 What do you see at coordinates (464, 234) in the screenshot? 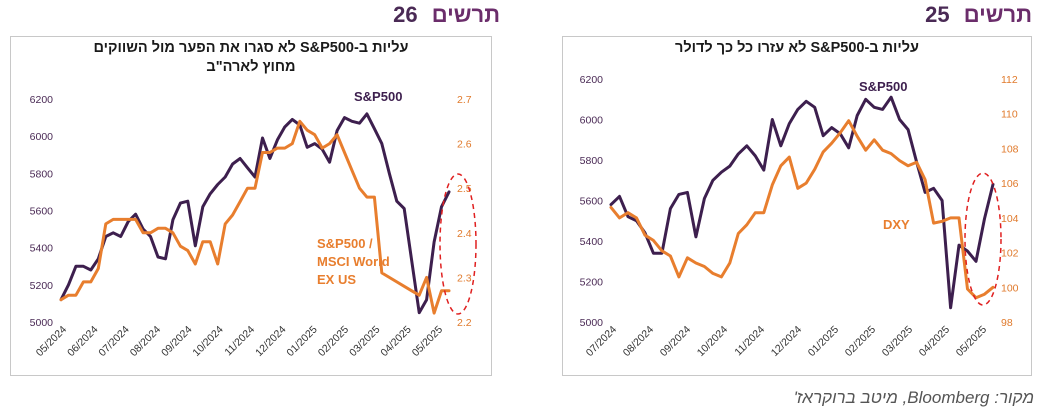
I see `right-axis-tick: 2.4` at bounding box center [464, 234].